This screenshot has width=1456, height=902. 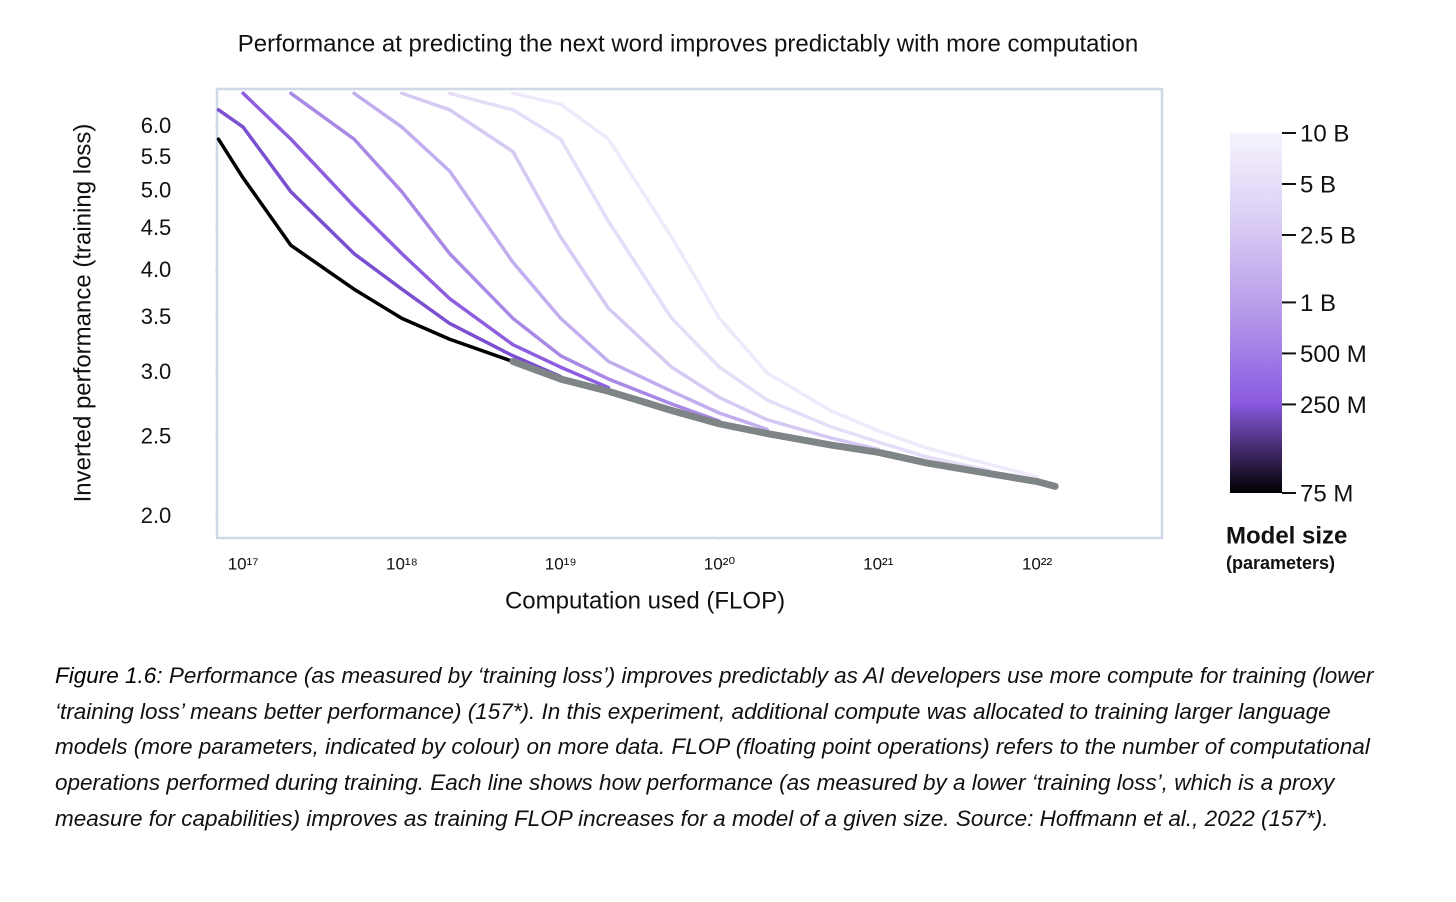 What do you see at coordinates (1324, 133) in the screenshot?
I see `colorbar-tick-label: 10 B` at bounding box center [1324, 133].